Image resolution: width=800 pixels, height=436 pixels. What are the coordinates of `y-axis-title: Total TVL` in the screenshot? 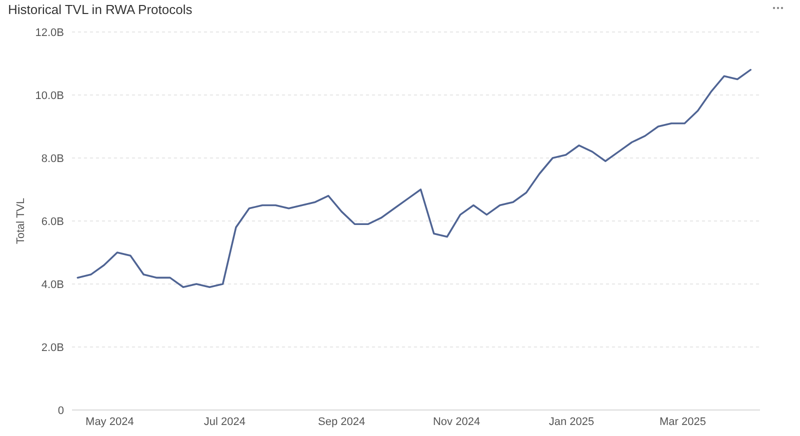 It's located at (21, 221).